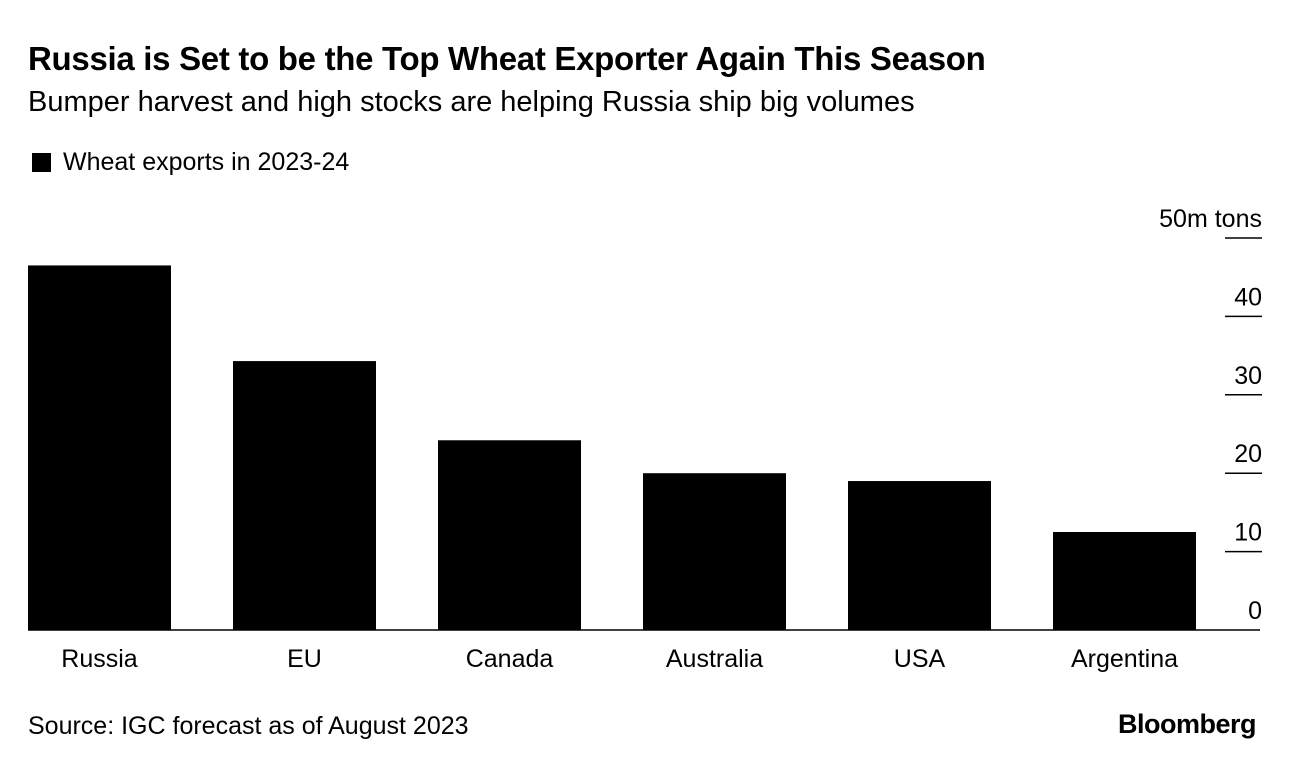  Describe the element at coordinates (1248, 533) in the screenshot. I see `y-tick-label: 10` at that location.